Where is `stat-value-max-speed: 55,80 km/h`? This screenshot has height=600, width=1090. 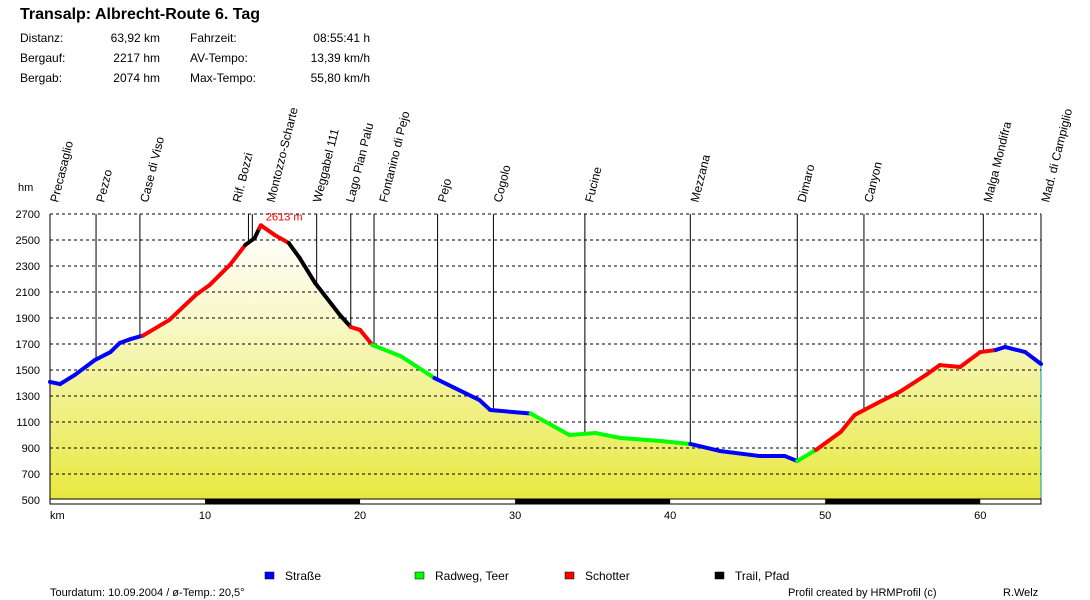
stat-value-max-speed: 55,80 km/h is located at coordinates (340, 78).